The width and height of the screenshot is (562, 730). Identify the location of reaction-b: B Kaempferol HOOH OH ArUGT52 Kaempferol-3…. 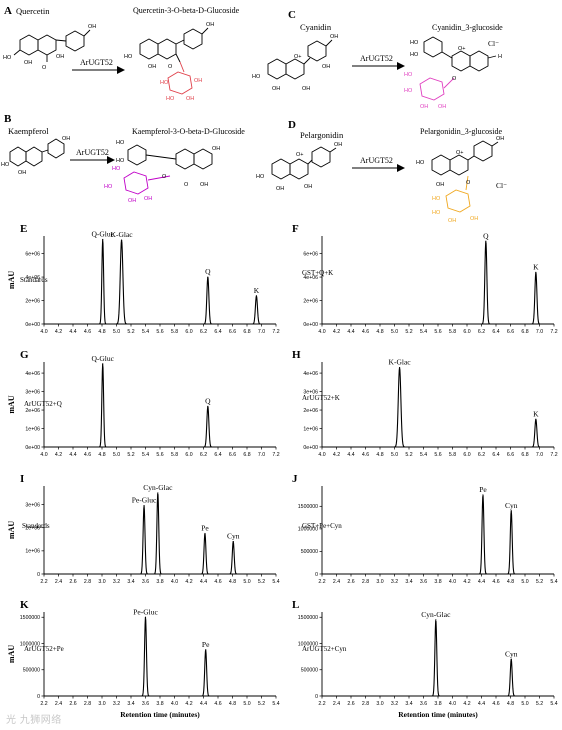
(123, 158).